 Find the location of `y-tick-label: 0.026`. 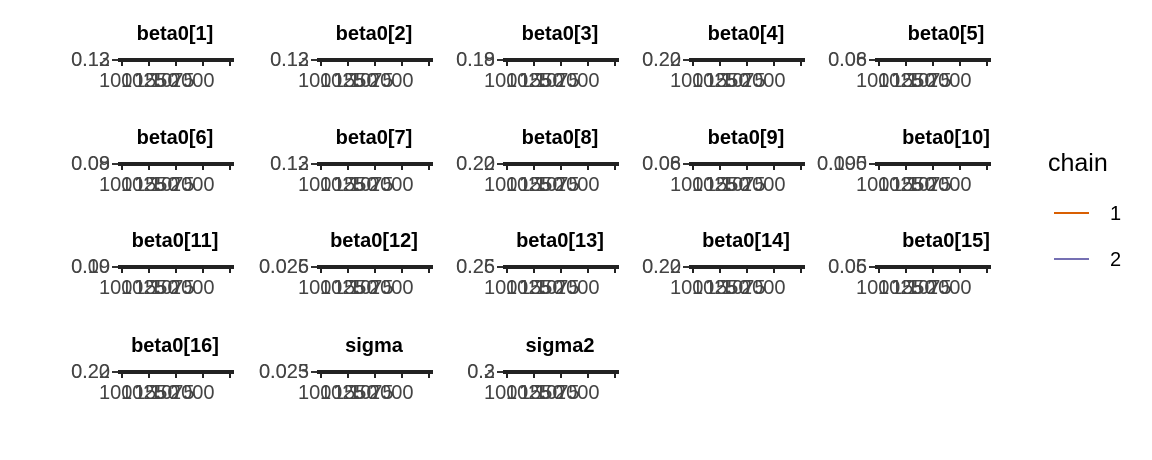

y-tick-label: 0.026 is located at coordinates (284, 267).